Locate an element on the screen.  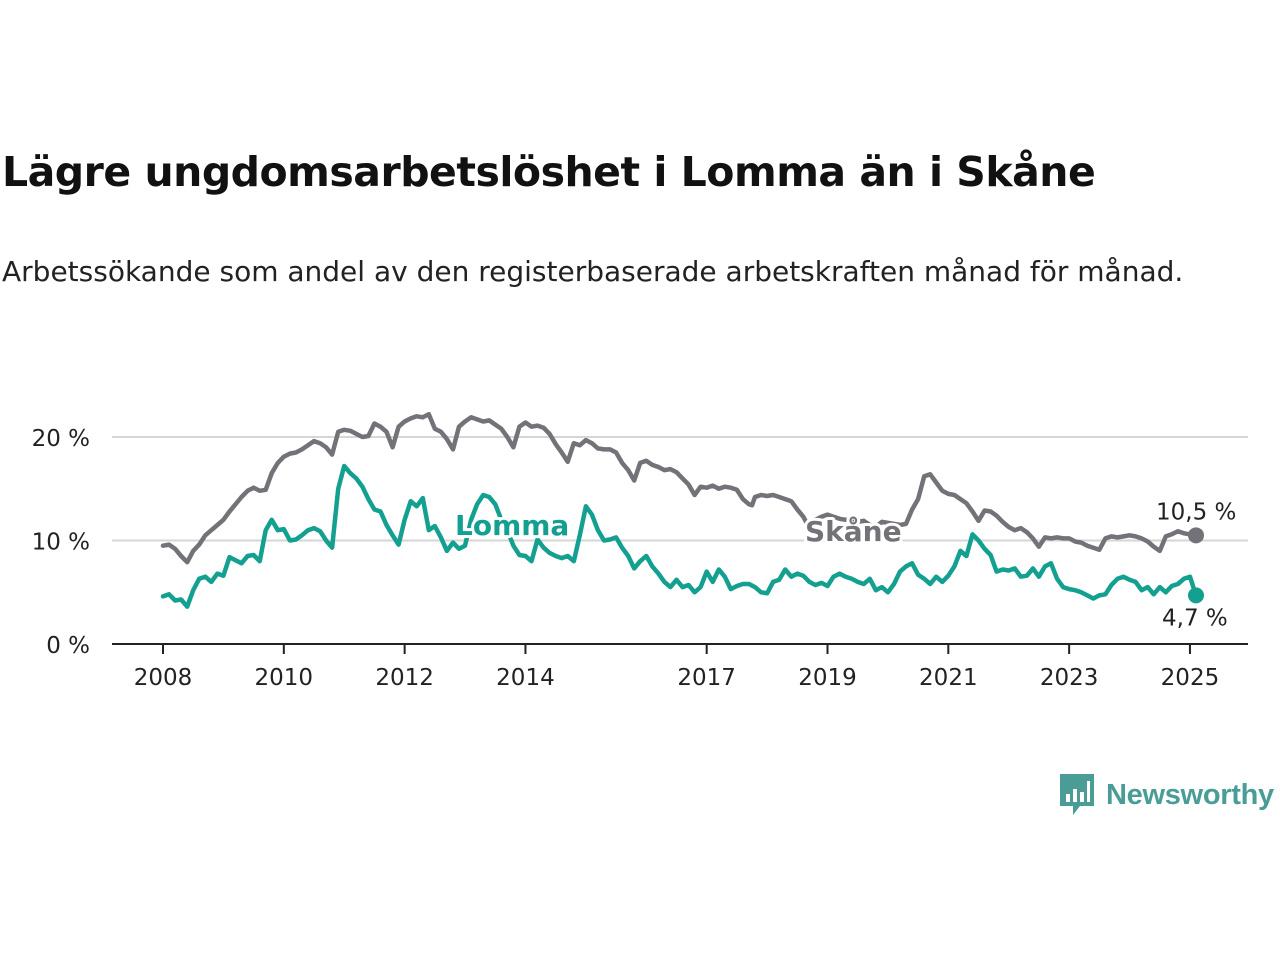
grid-lines is located at coordinates (680, 489).